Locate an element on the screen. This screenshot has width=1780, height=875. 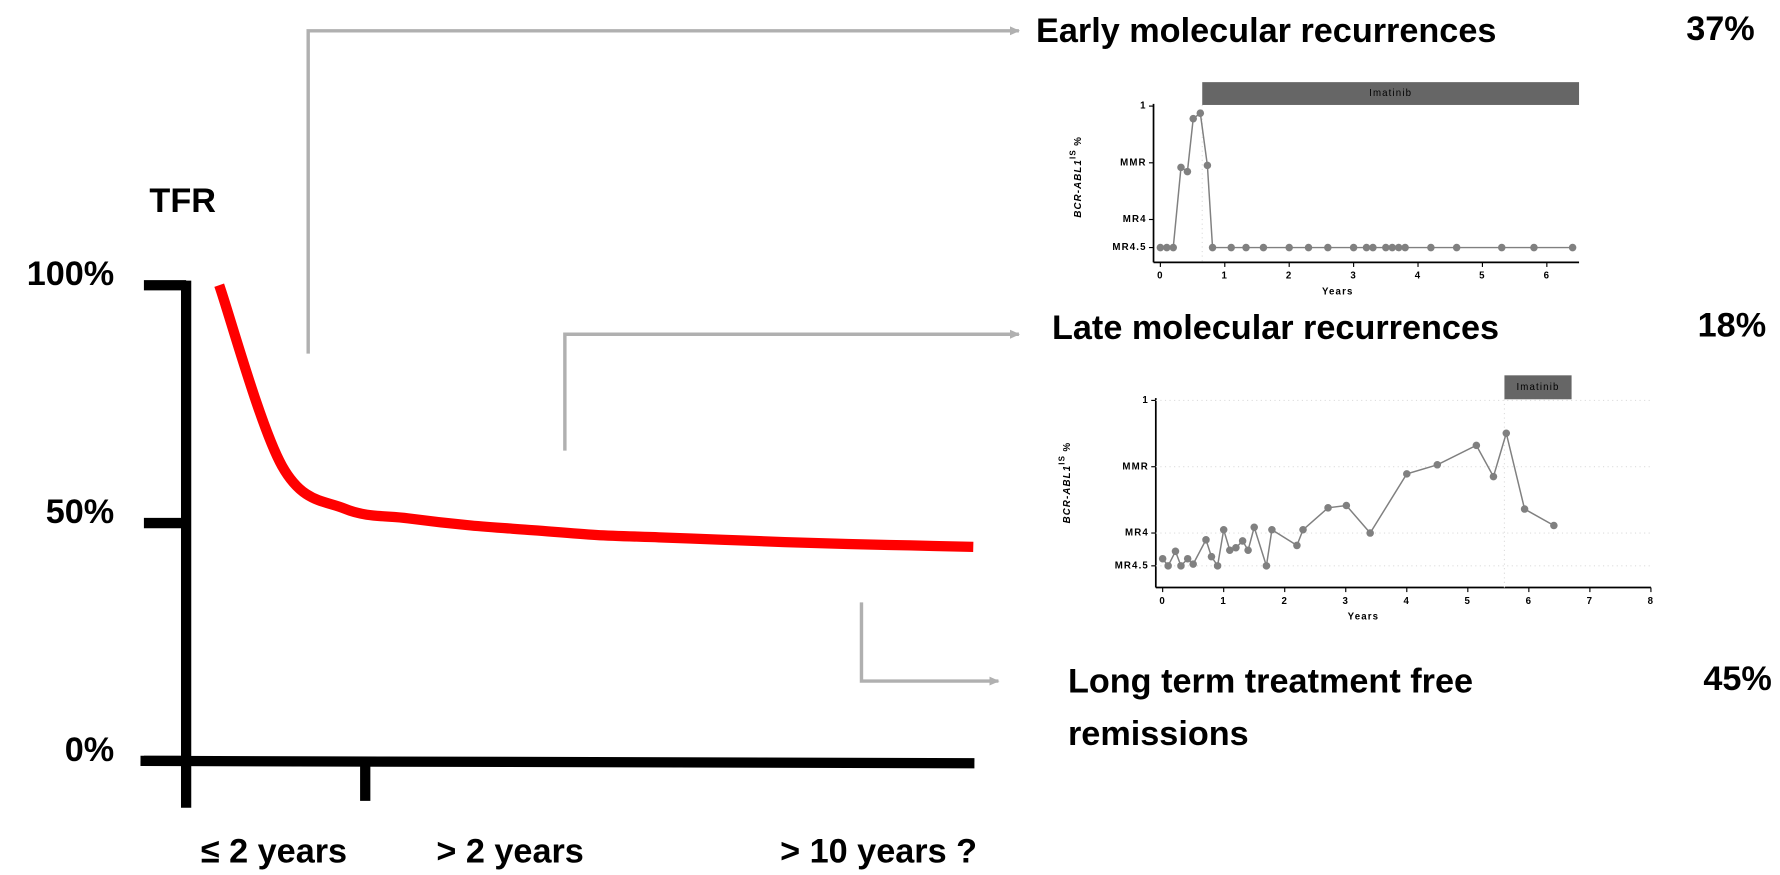
y-axis-title-gene: BCR-ABL1 is located at coordinates (1066, 494).